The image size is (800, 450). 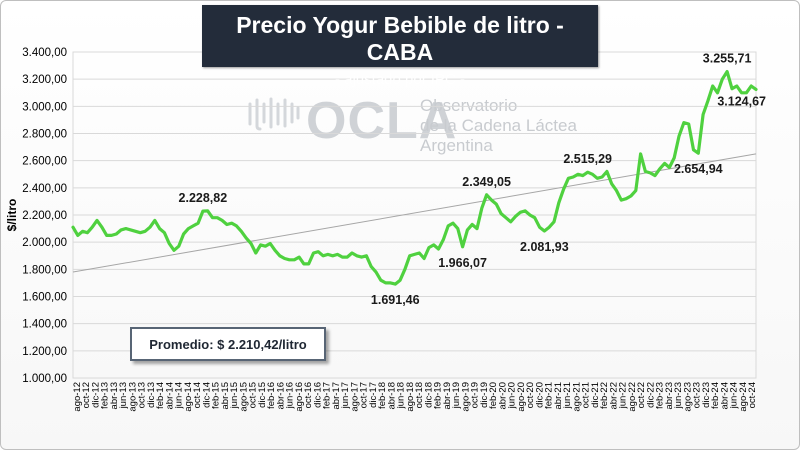 I want to click on x-tick-label: feb-17, so click(x=327, y=395).